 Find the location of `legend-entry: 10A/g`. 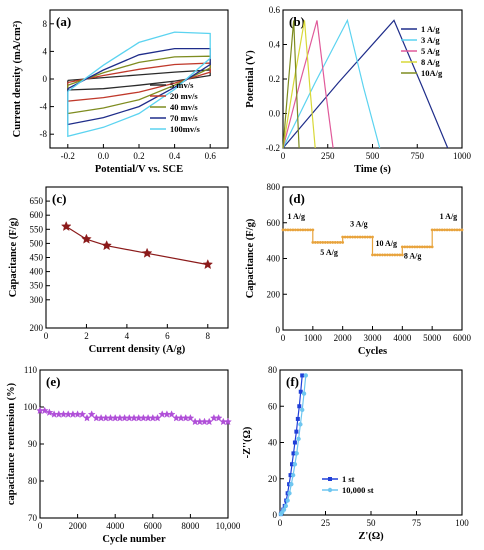

legend-entry: 10A/g is located at coordinates (432, 73).